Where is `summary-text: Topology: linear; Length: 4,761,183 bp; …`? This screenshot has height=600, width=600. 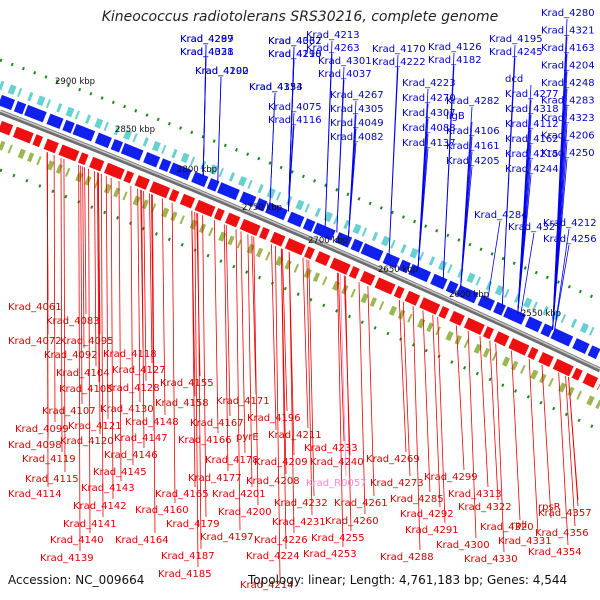
summary-text: Topology: linear; Length: 4,761,183 bp; … is located at coordinates (408, 580).